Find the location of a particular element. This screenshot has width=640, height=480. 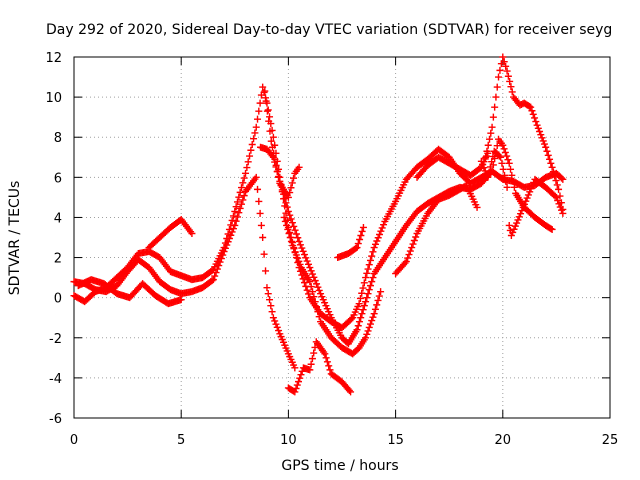

x-tick-label: 20 is located at coordinates (503, 440).